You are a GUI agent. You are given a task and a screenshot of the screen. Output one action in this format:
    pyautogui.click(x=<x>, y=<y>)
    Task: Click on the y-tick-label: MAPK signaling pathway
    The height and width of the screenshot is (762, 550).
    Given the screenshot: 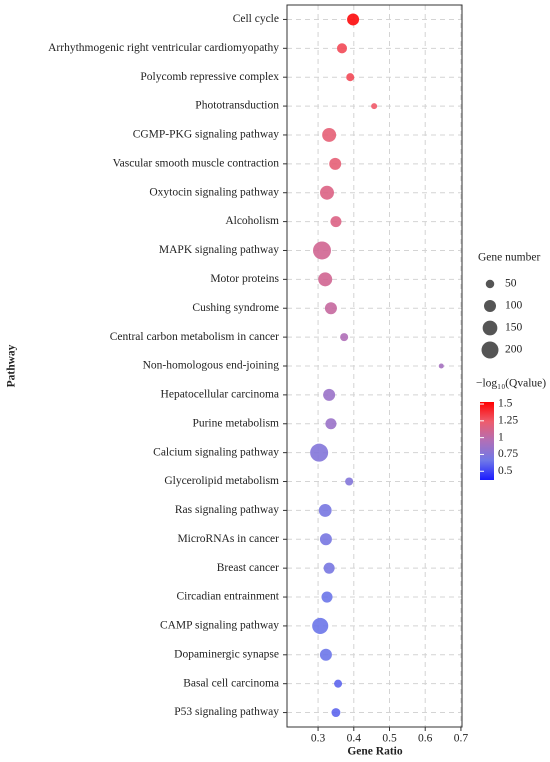 What is the action you would take?
    pyautogui.click(x=219, y=250)
    